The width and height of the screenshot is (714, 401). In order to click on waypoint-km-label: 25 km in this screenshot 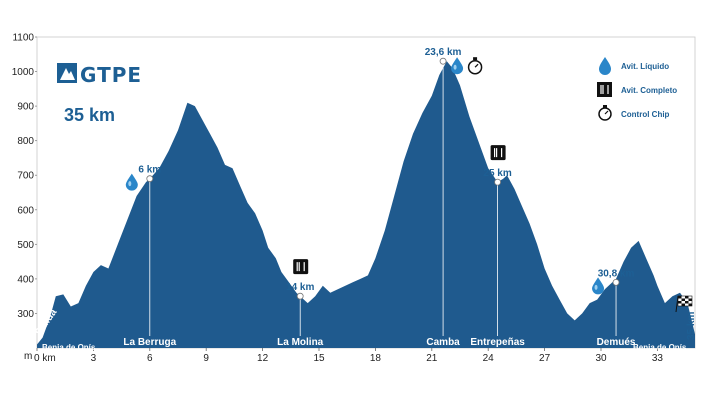, I will do `click(497, 173)`.